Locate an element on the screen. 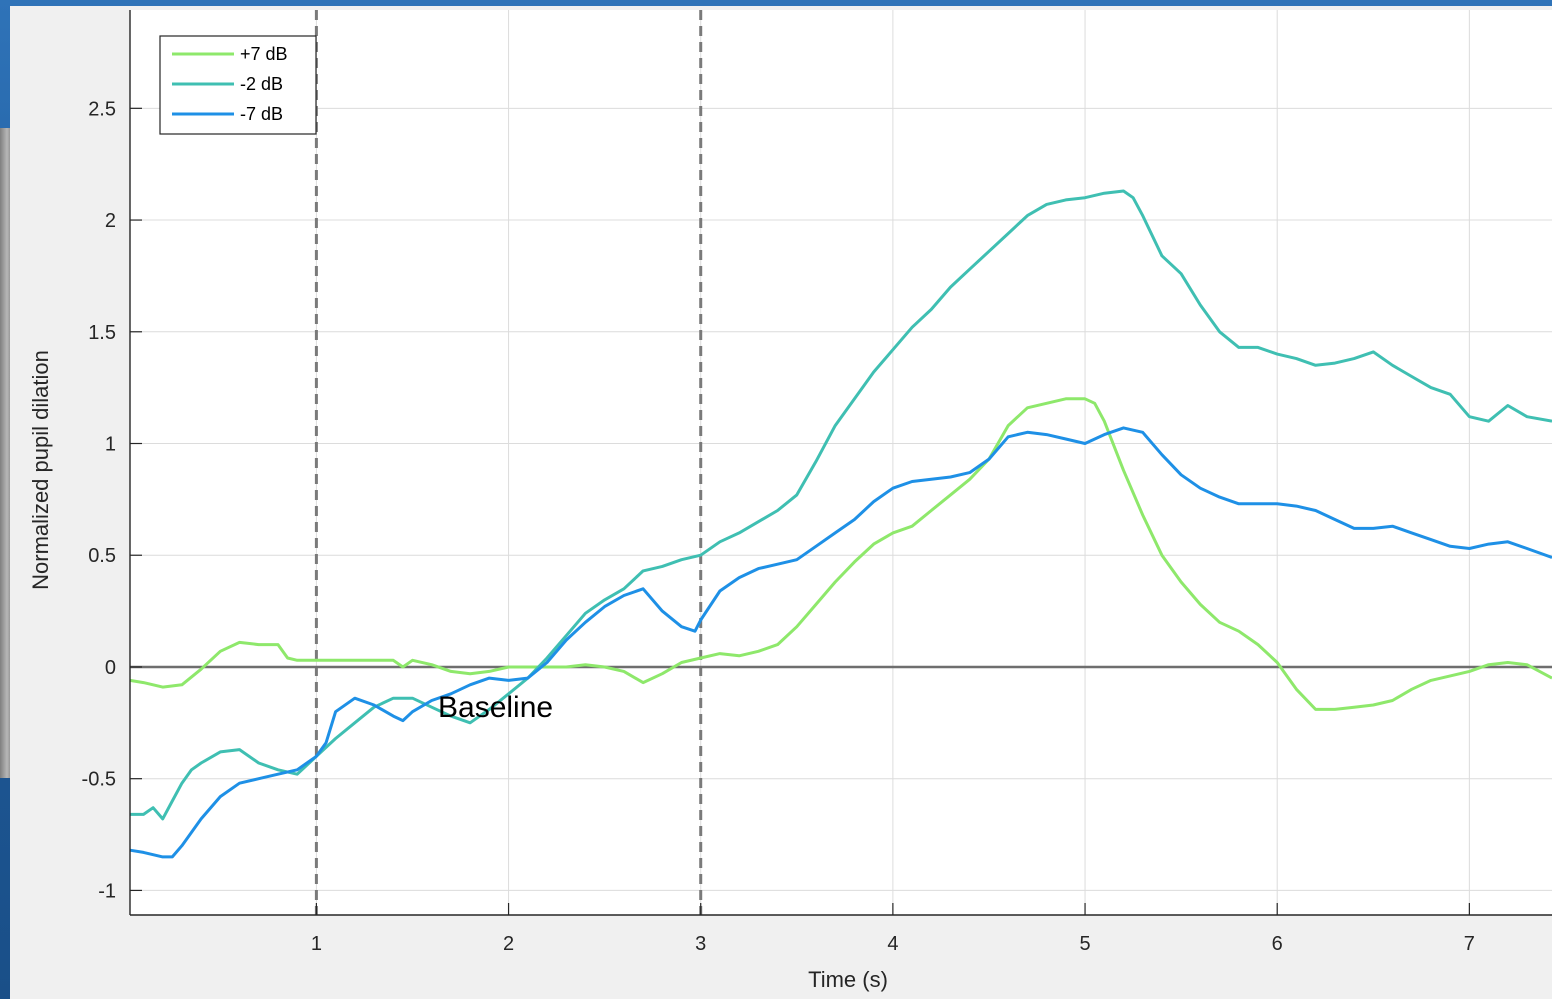 Image resolution: width=1552 pixels, height=999 pixels. y-tick-label: -1 is located at coordinates (107, 891).